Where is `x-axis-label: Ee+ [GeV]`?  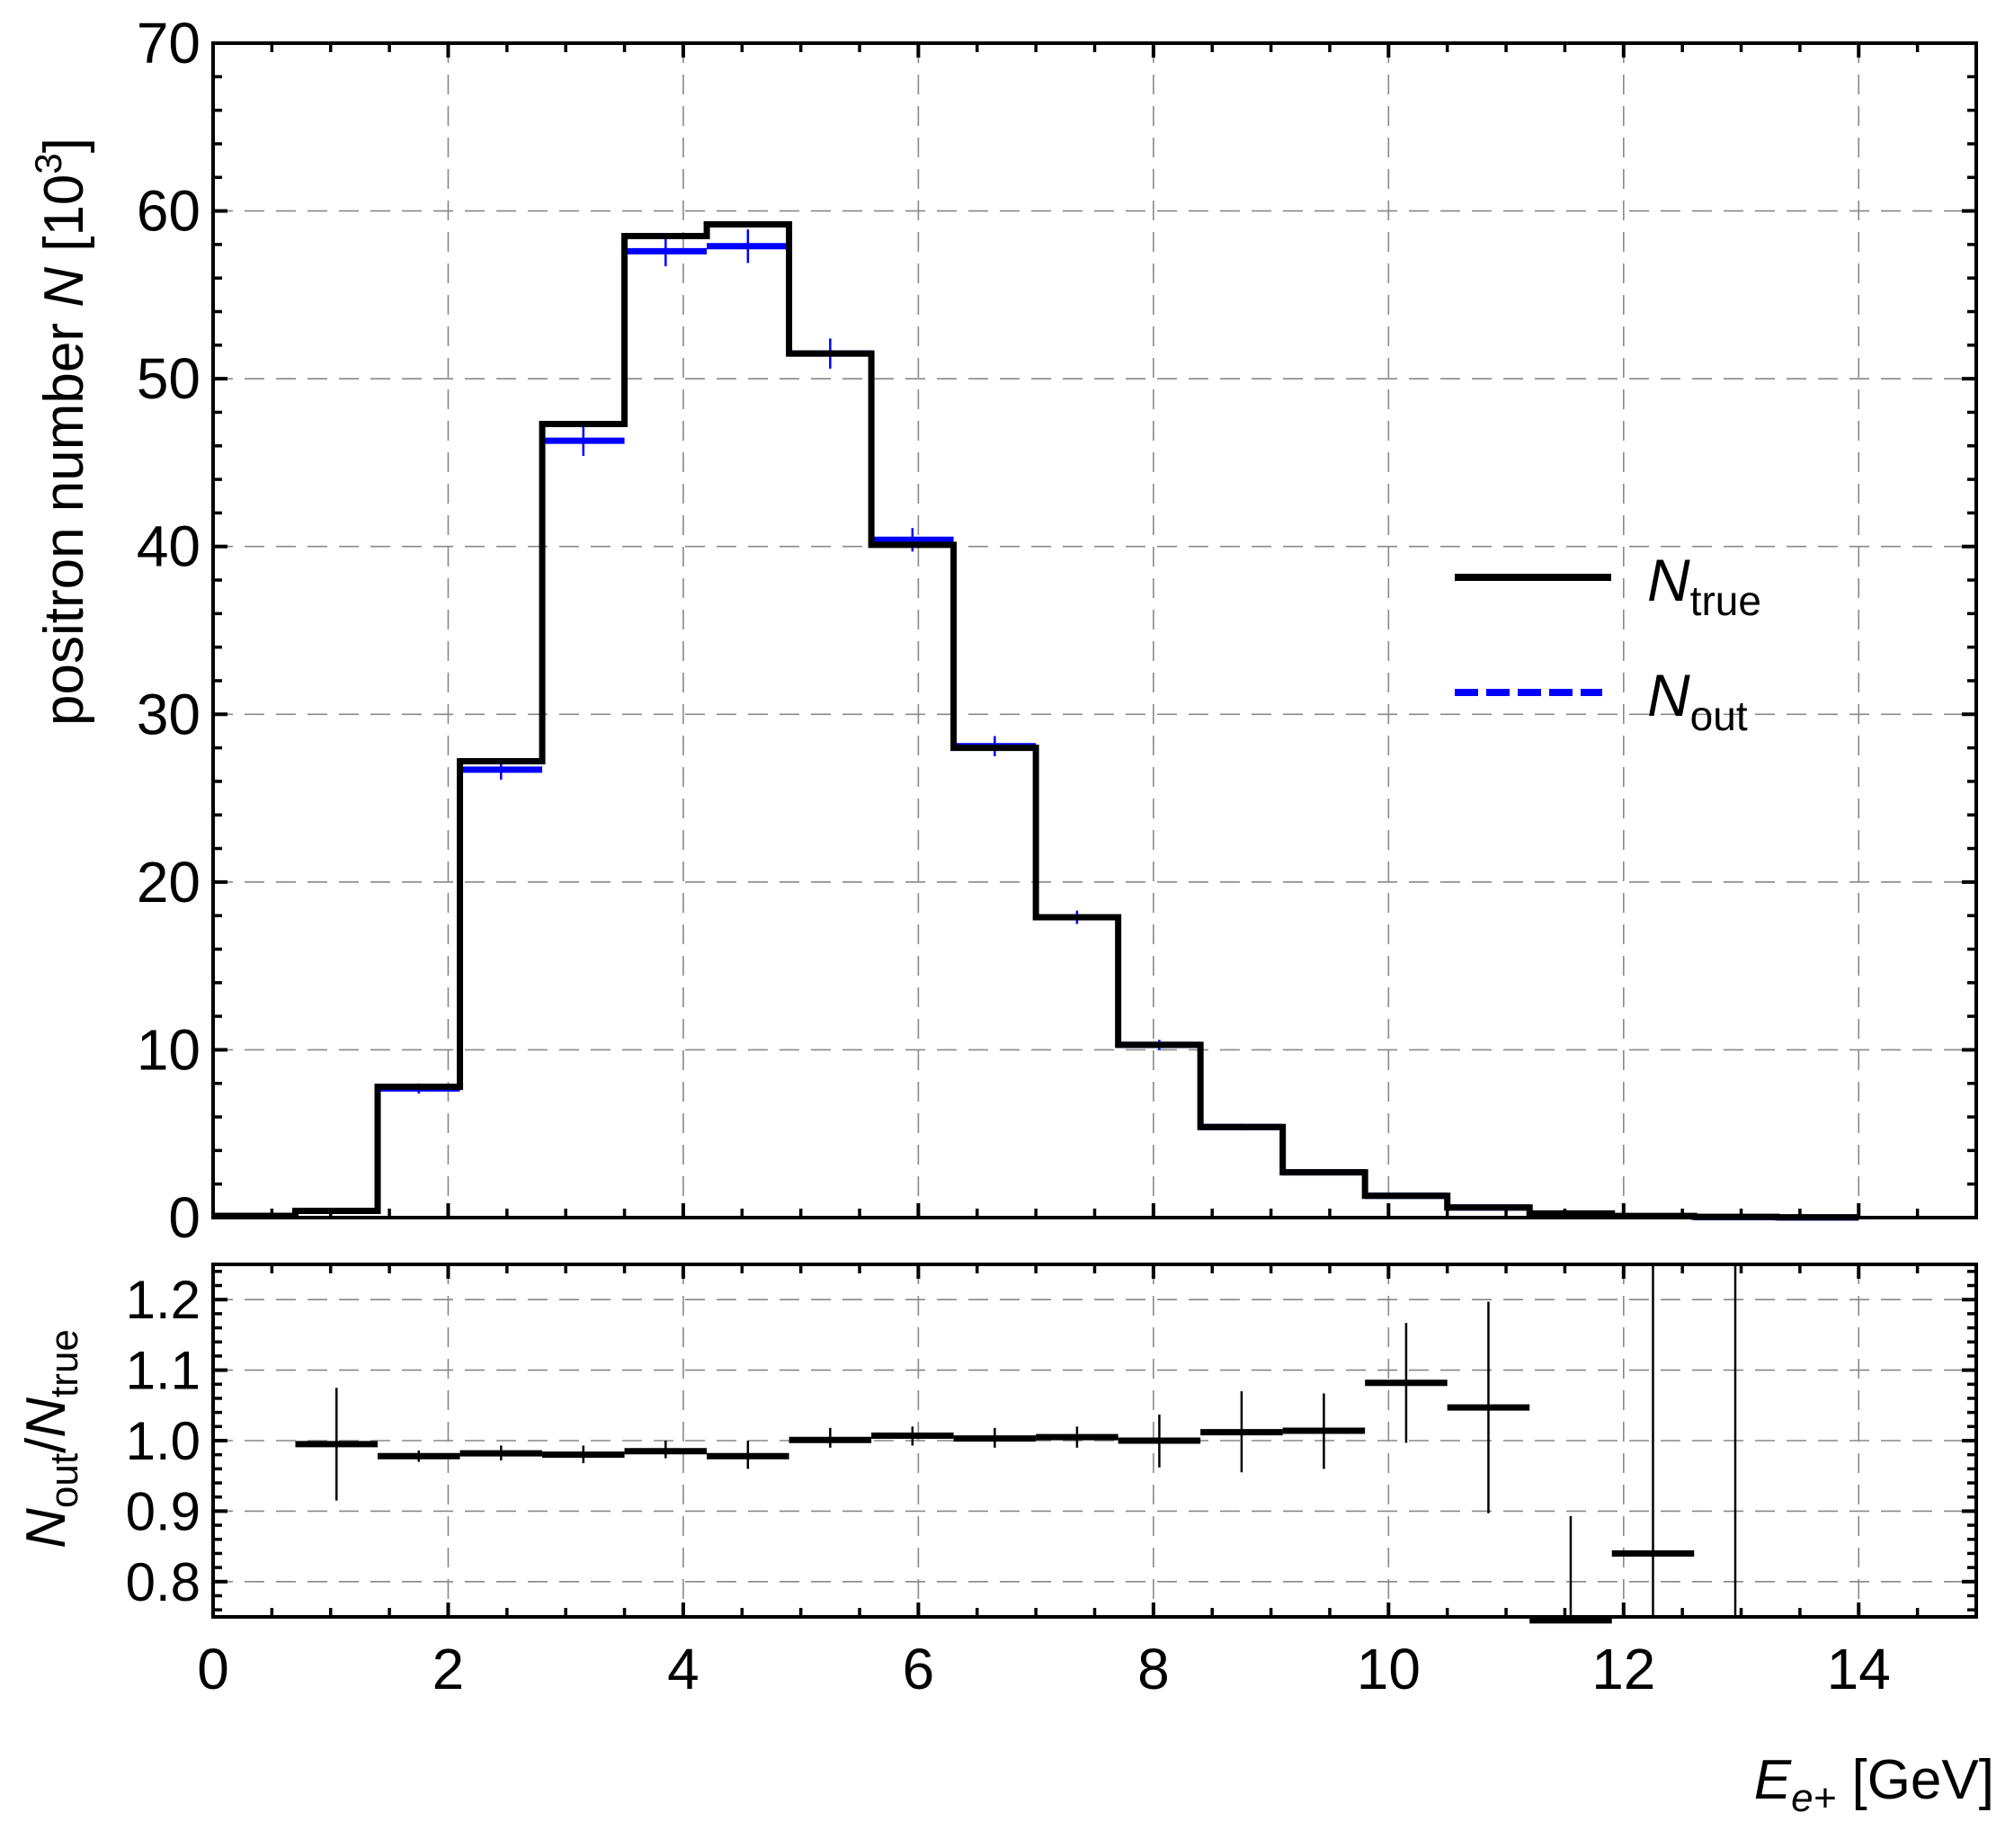 x-axis-label: Ee+ [GeV] is located at coordinates (1874, 1785).